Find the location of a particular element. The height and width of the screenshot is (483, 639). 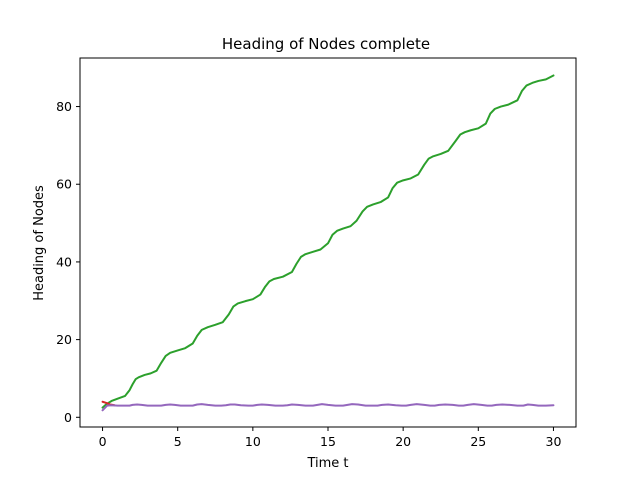

y-tick-label: 0 is located at coordinates (68, 417).